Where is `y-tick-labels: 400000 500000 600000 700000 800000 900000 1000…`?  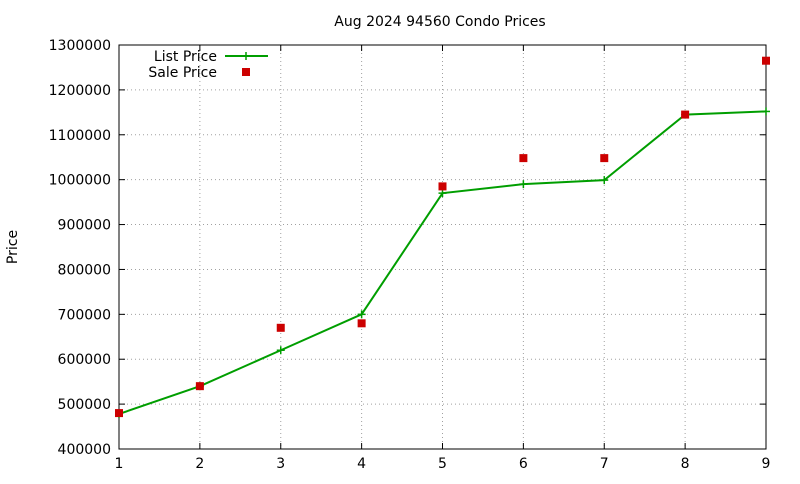
y-tick-labels: 400000 500000 600000 700000 800000 900000 1000… is located at coordinates (80, 248).